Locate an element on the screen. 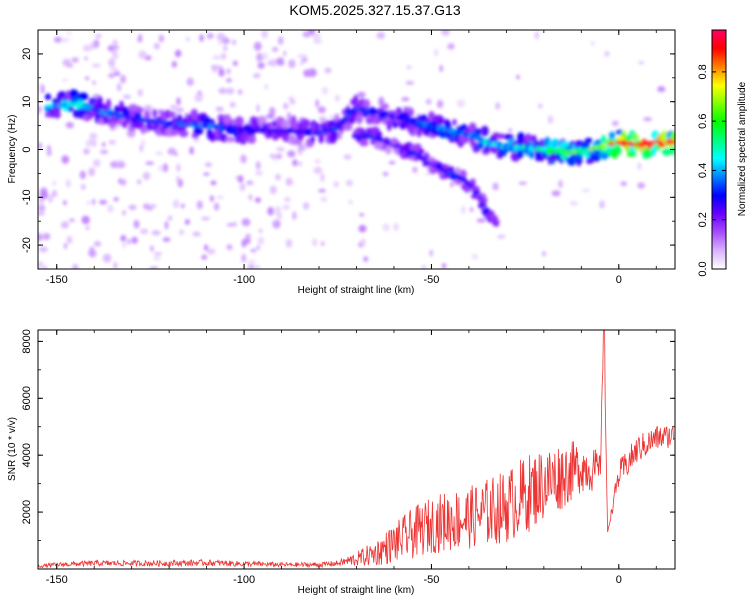 This screenshot has height=600, width=750. x-tick-label: 0 is located at coordinates (619, 280).